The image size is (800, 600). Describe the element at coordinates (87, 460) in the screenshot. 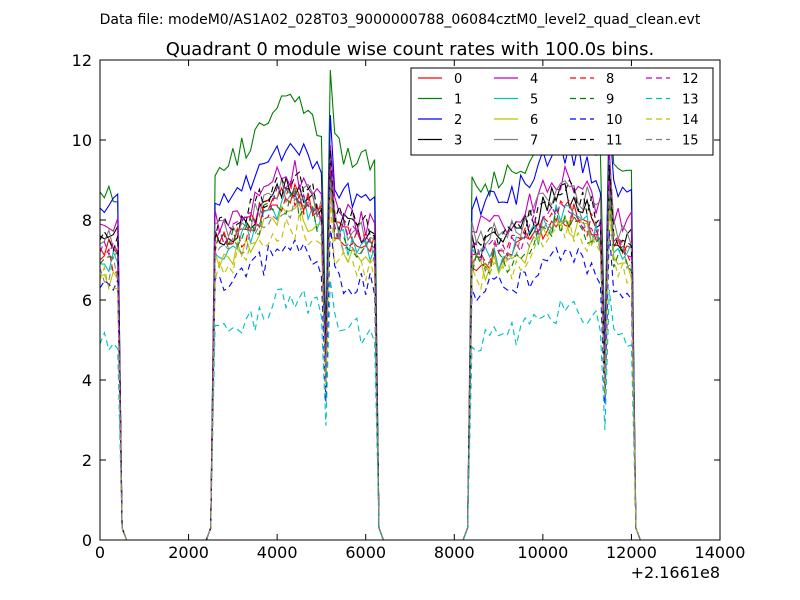

I see `y-tick-label: 2` at that location.